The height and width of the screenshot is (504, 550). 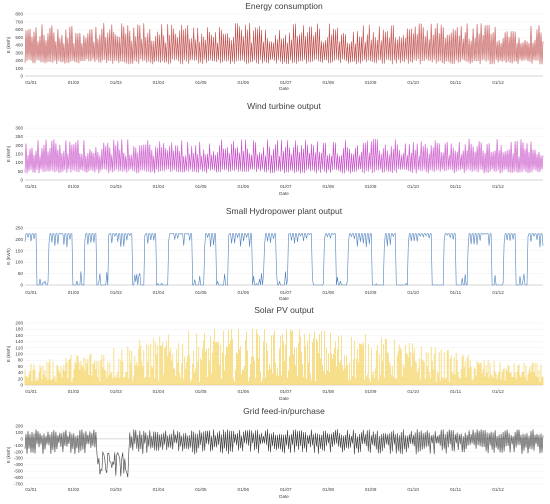 What do you see at coordinates (19, 128) in the screenshot?
I see `y-tick-label: 300` at bounding box center [19, 128].